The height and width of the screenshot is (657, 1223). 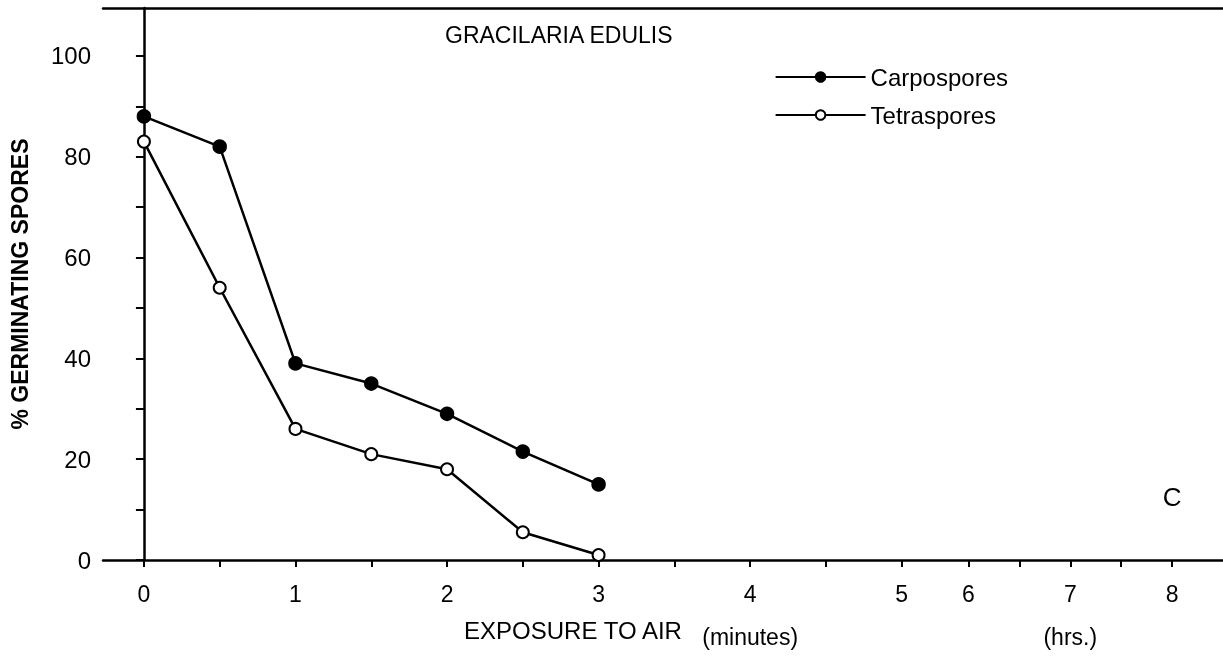 What do you see at coordinates (598, 593) in the screenshot?
I see `x-tick-label: 3` at bounding box center [598, 593].